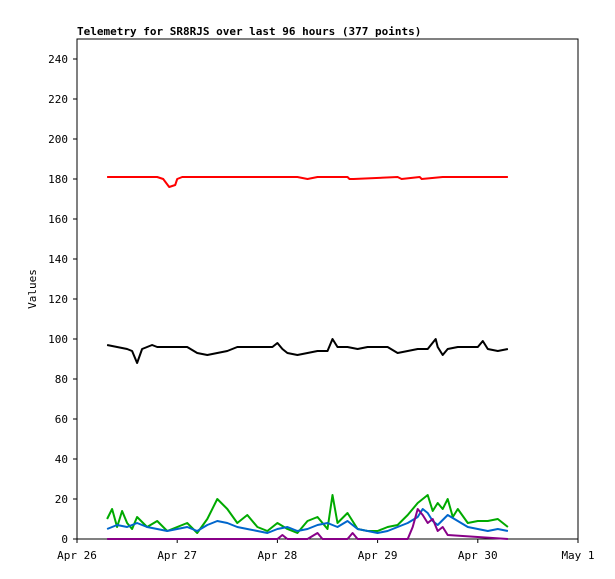 The width and height of the screenshot is (615, 579). What do you see at coordinates (32, 289) in the screenshot?
I see `y-axis-label: Values` at bounding box center [32, 289].